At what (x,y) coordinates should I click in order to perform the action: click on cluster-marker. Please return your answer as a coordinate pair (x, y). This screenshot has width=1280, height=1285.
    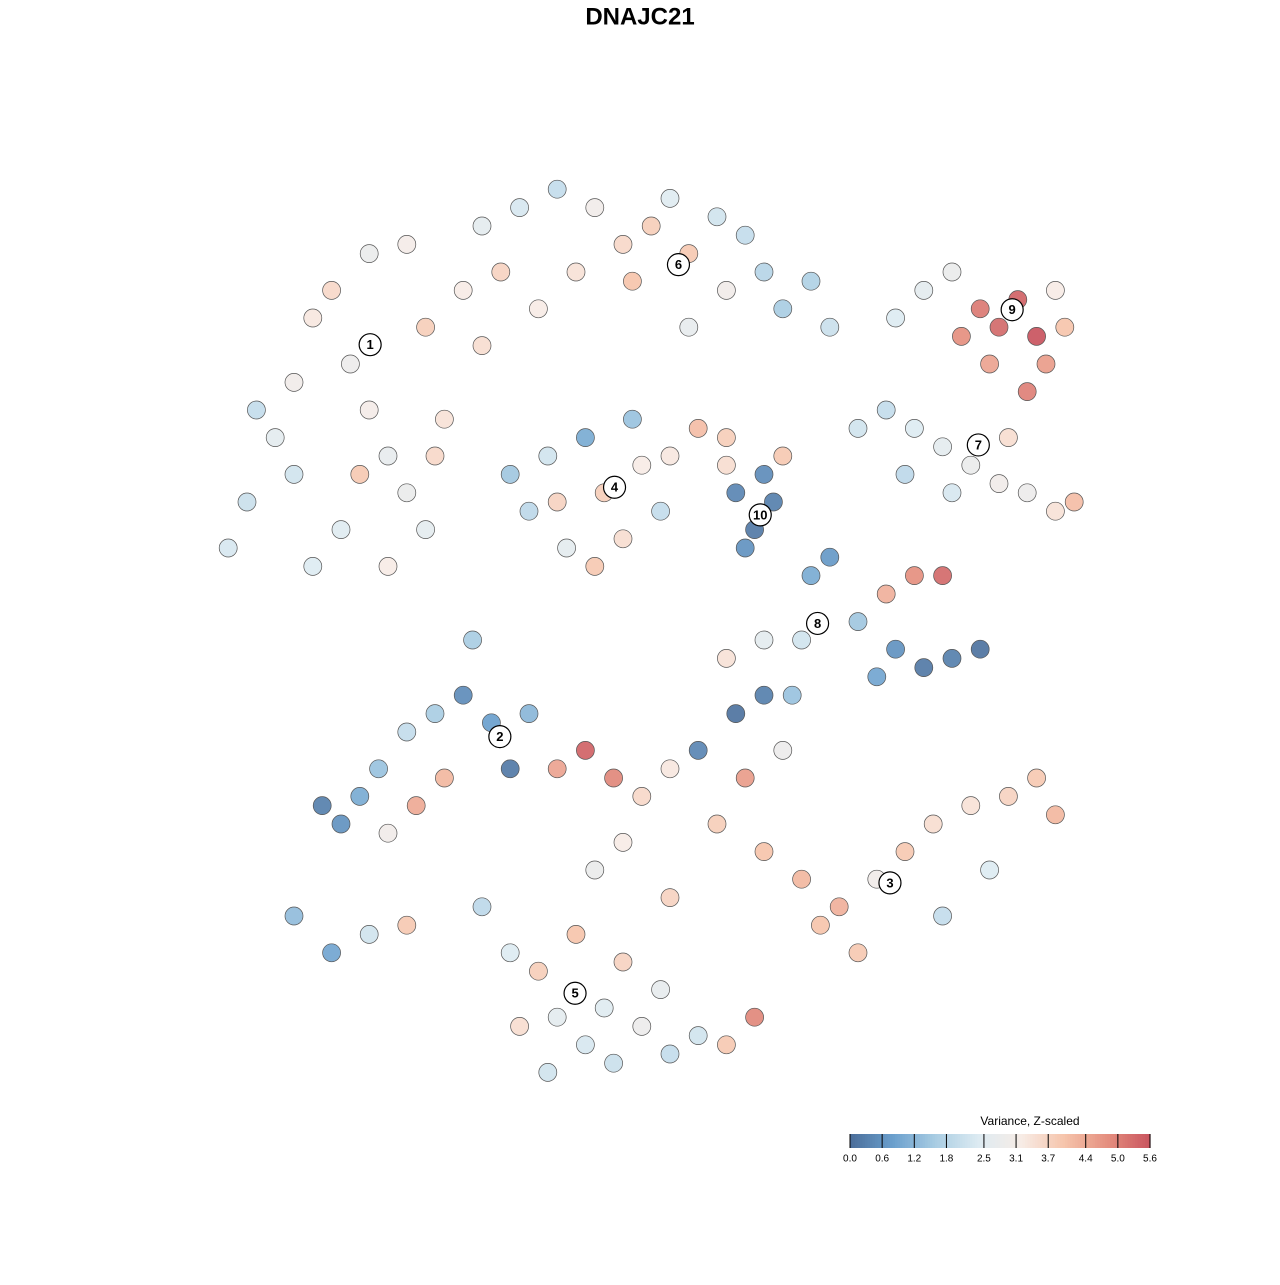
    Looking at the image, I should click on (678, 265).